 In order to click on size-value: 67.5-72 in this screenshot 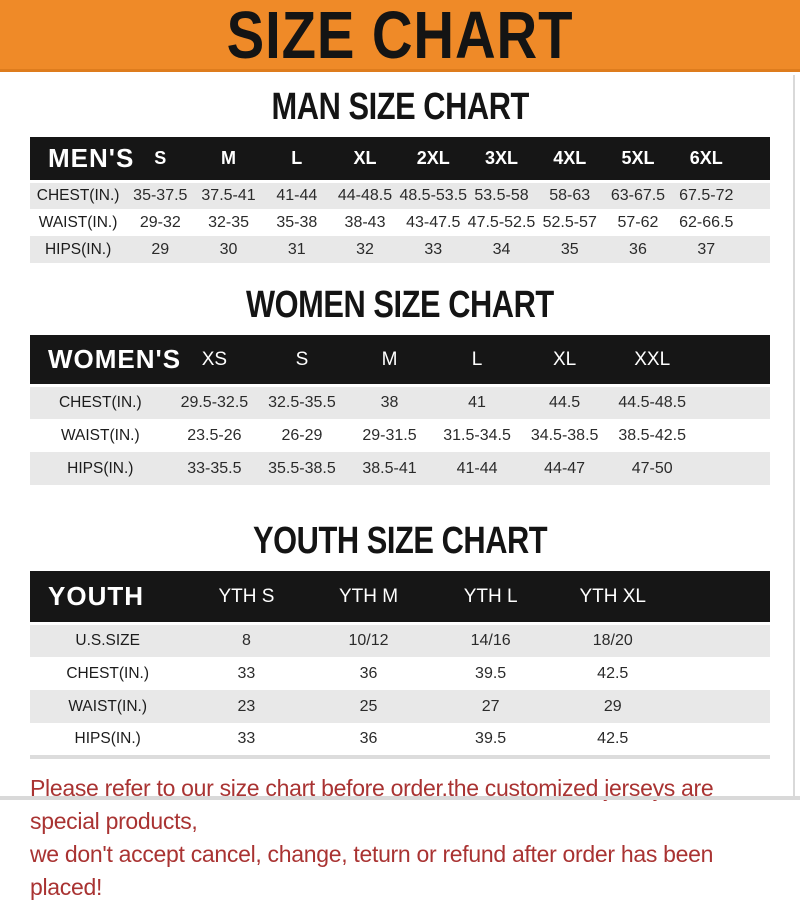, I will do `click(706, 194)`.